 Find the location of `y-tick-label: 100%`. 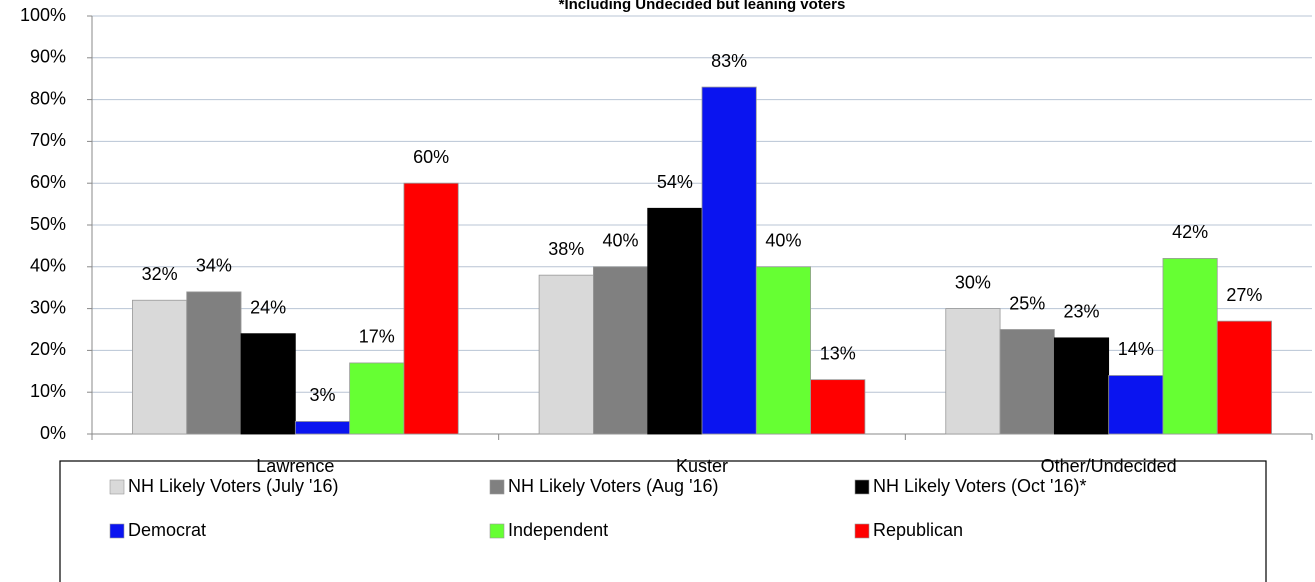

y-tick-label: 100% is located at coordinates (43, 15).